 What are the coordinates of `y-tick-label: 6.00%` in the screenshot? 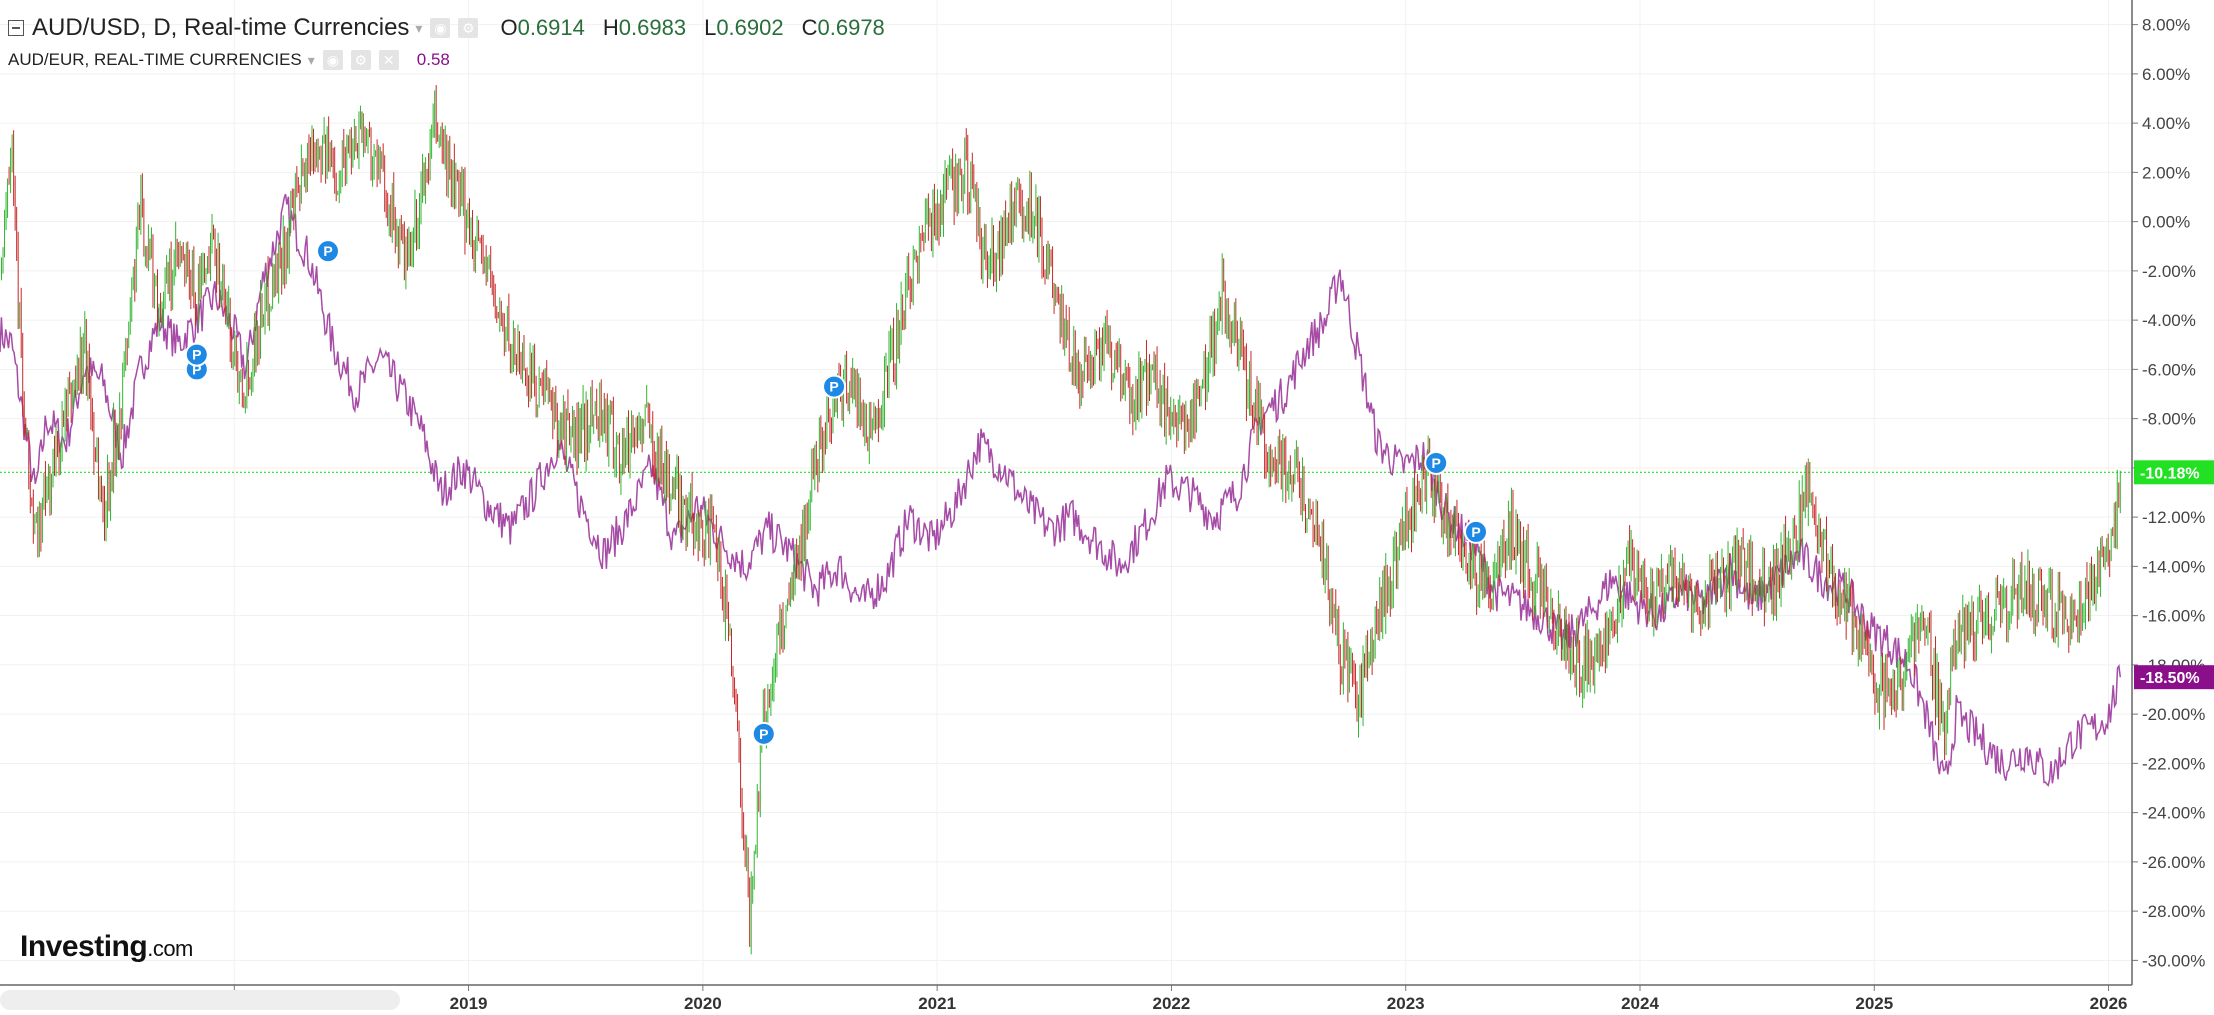 It's located at (2166, 74).